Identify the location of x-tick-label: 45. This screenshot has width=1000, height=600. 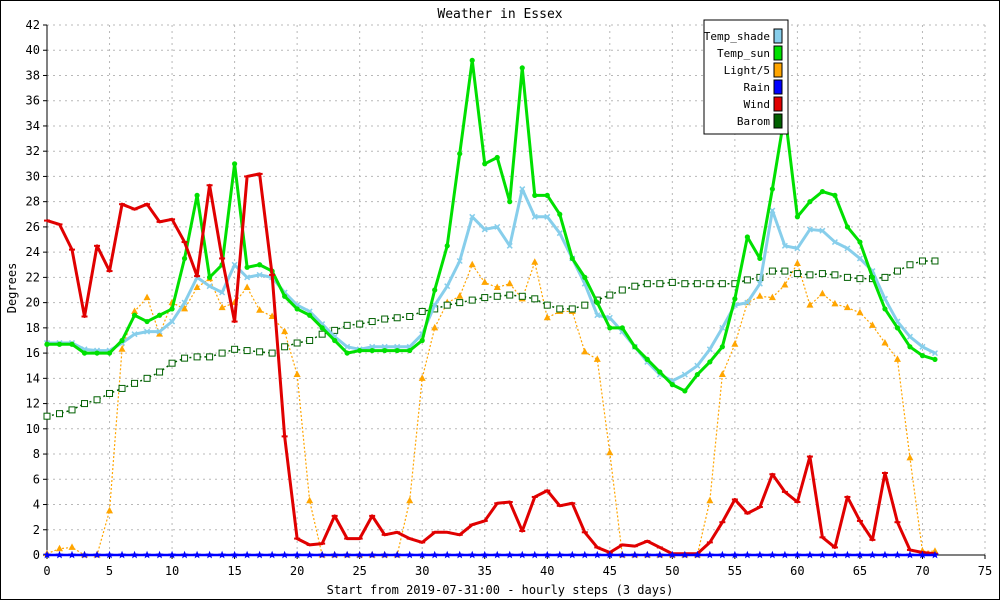
(610, 571).